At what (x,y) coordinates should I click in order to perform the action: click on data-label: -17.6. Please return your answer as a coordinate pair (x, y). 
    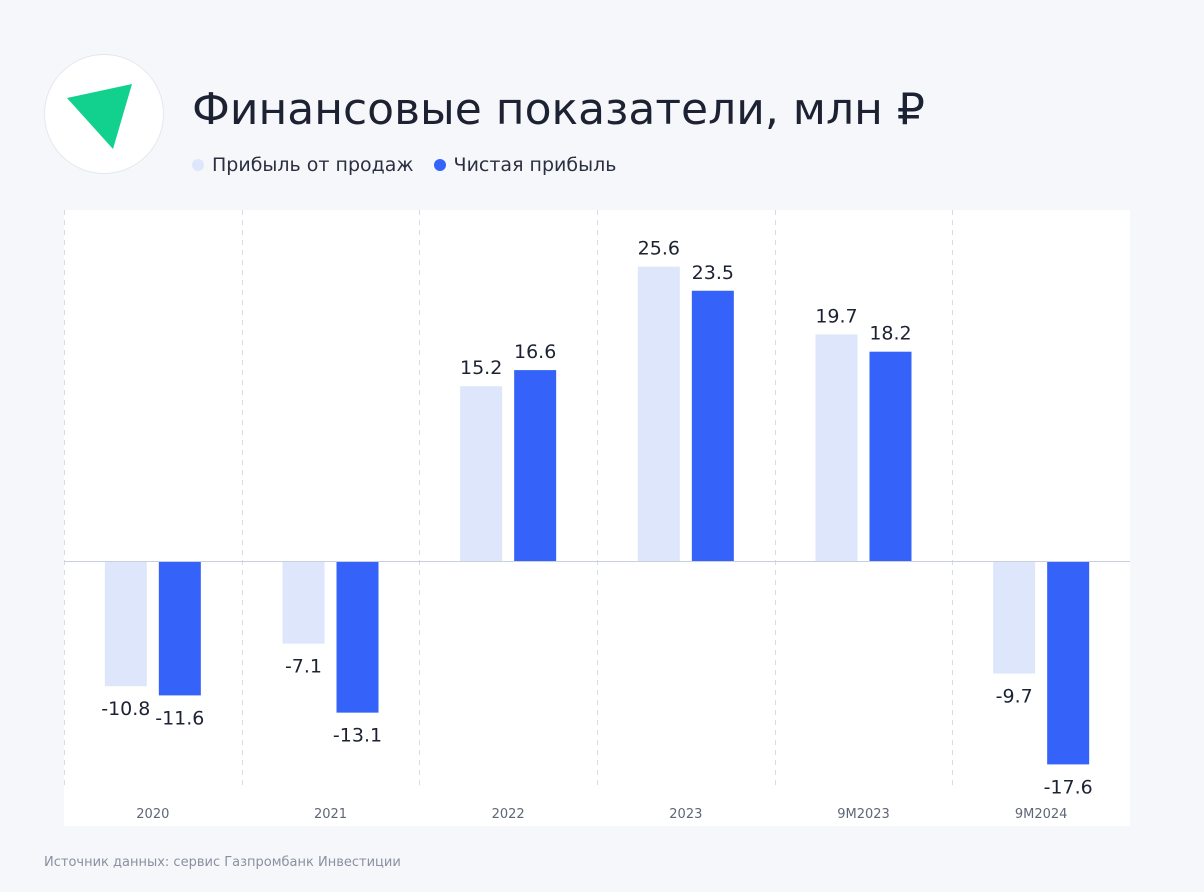
    Looking at the image, I should click on (1068, 787).